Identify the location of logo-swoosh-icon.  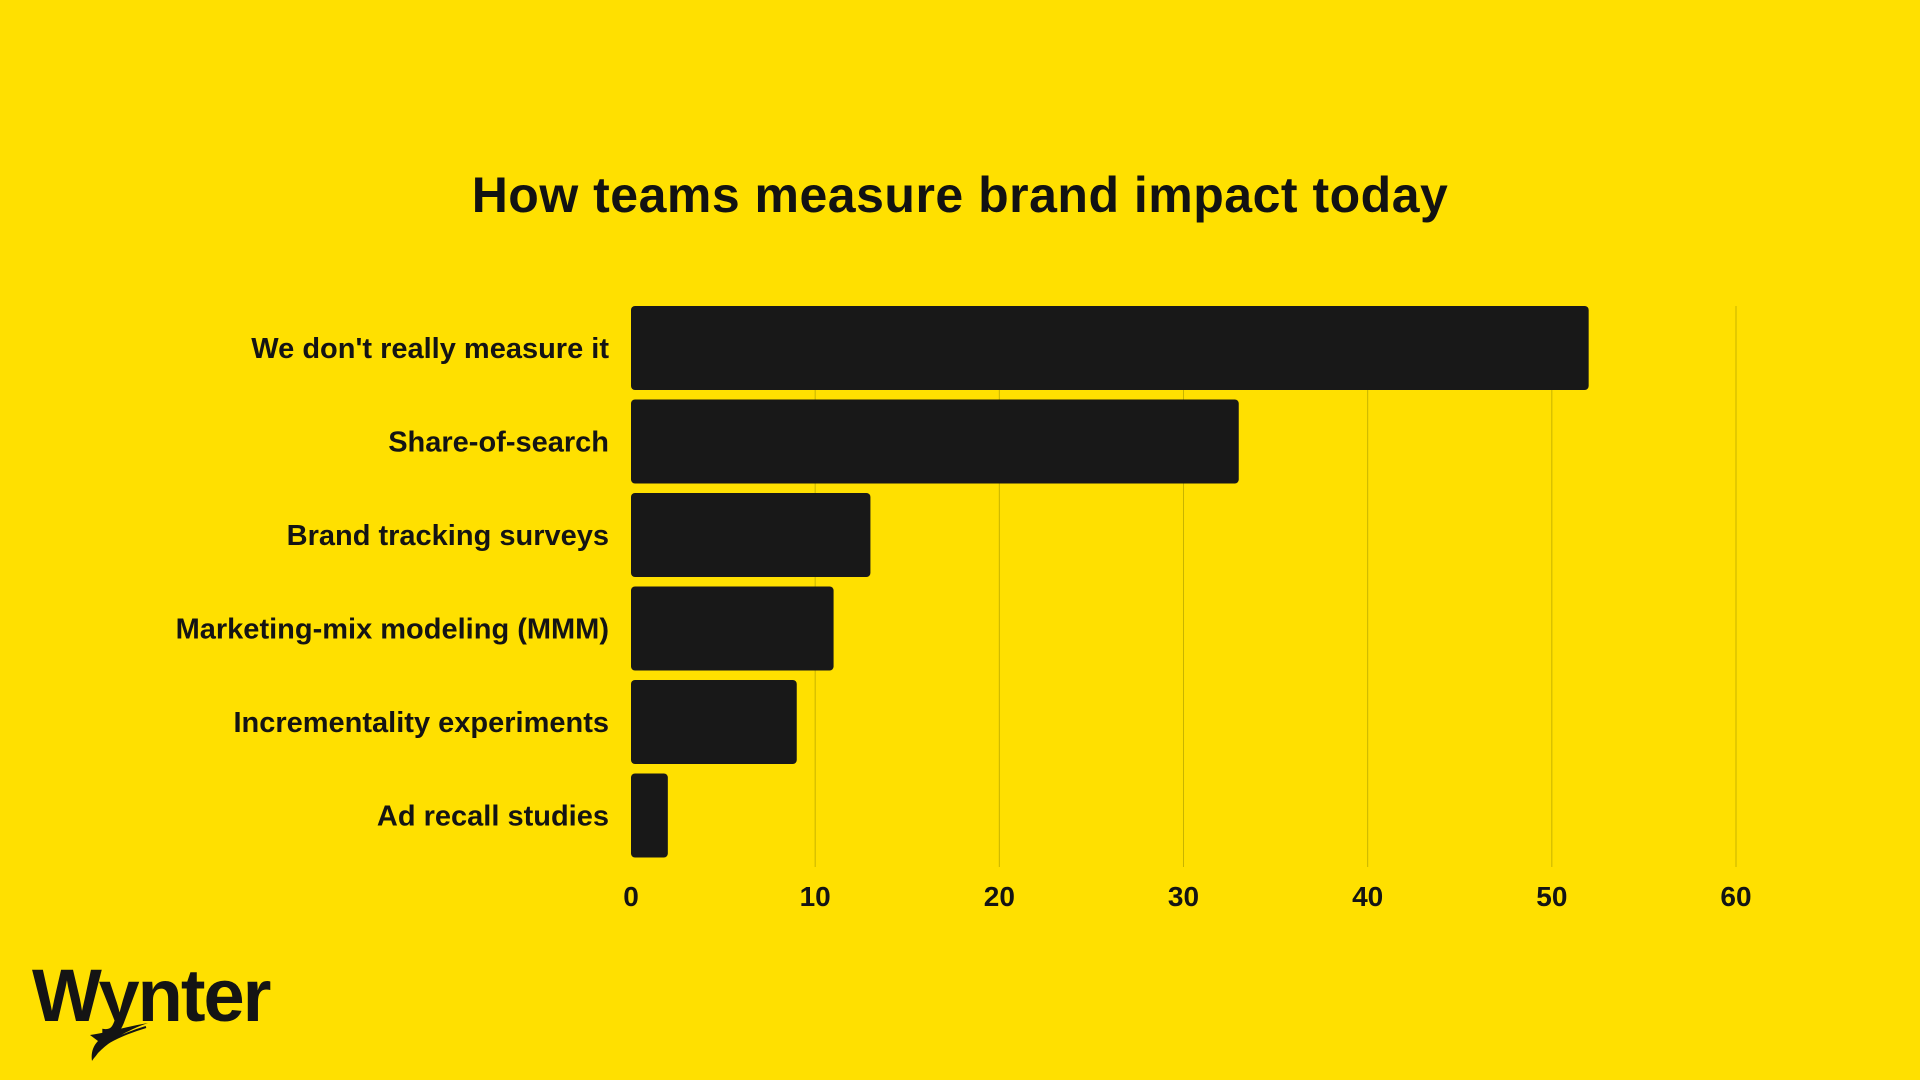
(119, 1042).